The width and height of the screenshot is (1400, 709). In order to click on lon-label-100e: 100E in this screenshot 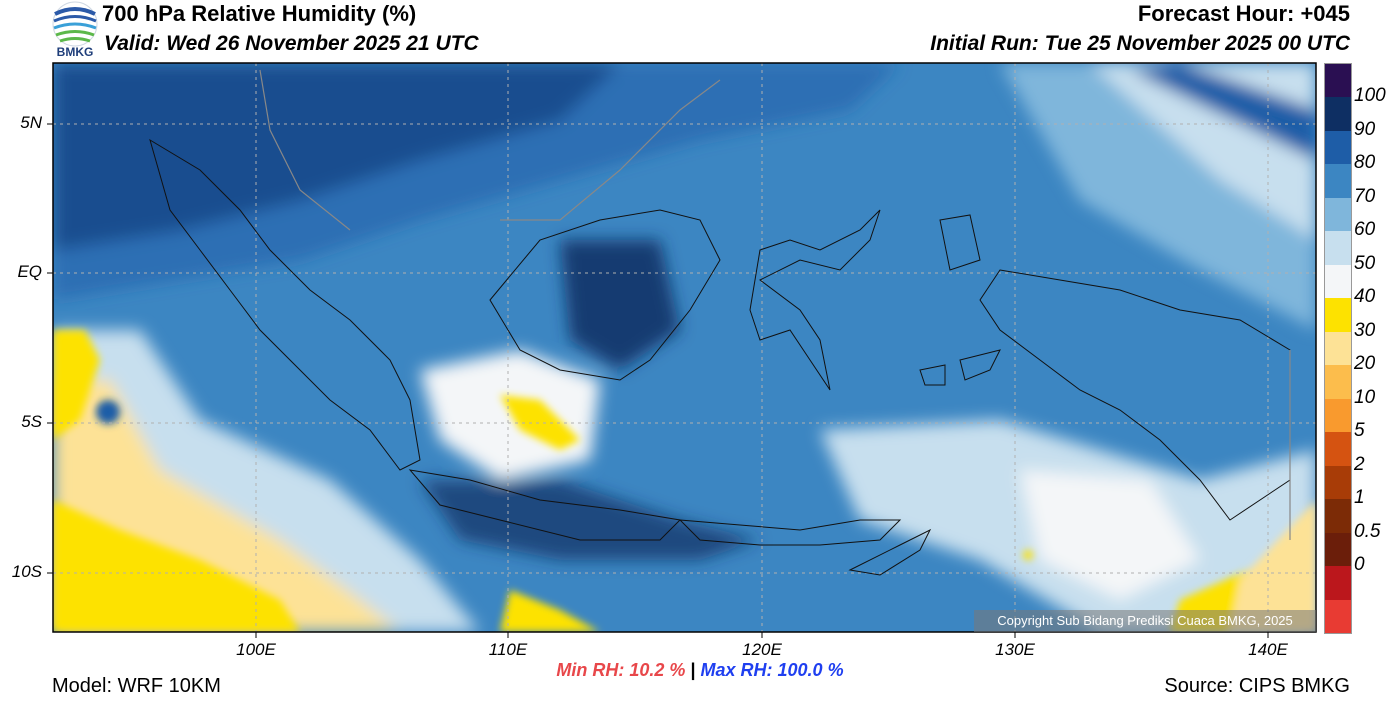, I will do `click(256, 649)`.